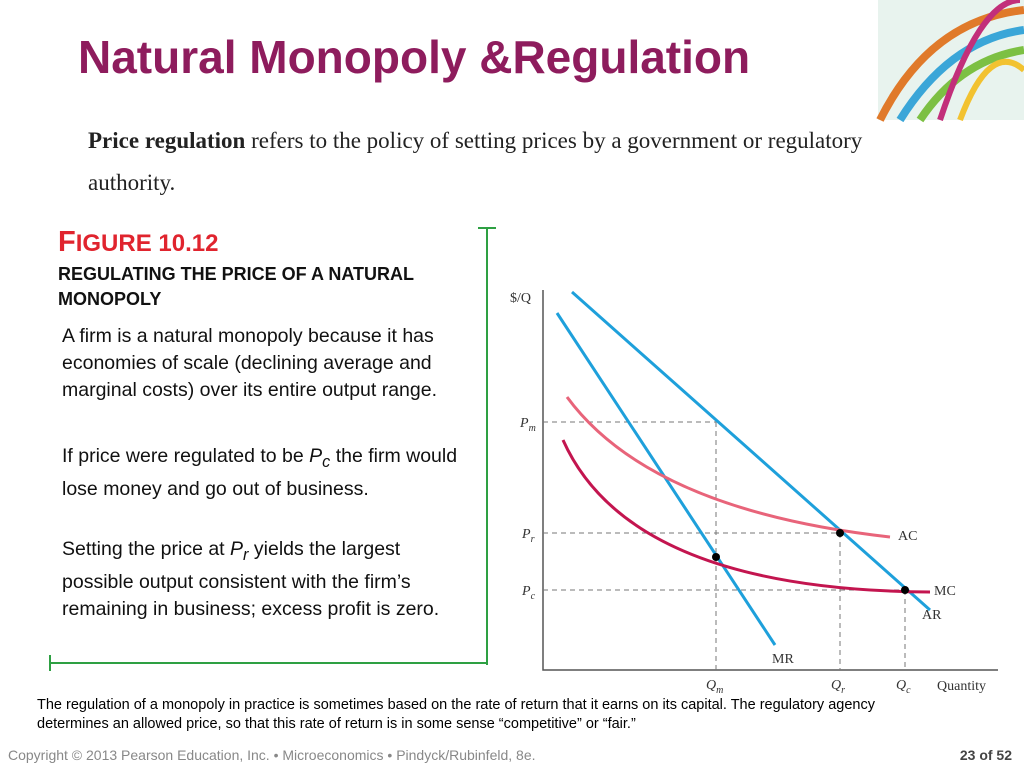 This screenshot has height=768, width=1024. I want to click on price-label: Pr, so click(528, 536).